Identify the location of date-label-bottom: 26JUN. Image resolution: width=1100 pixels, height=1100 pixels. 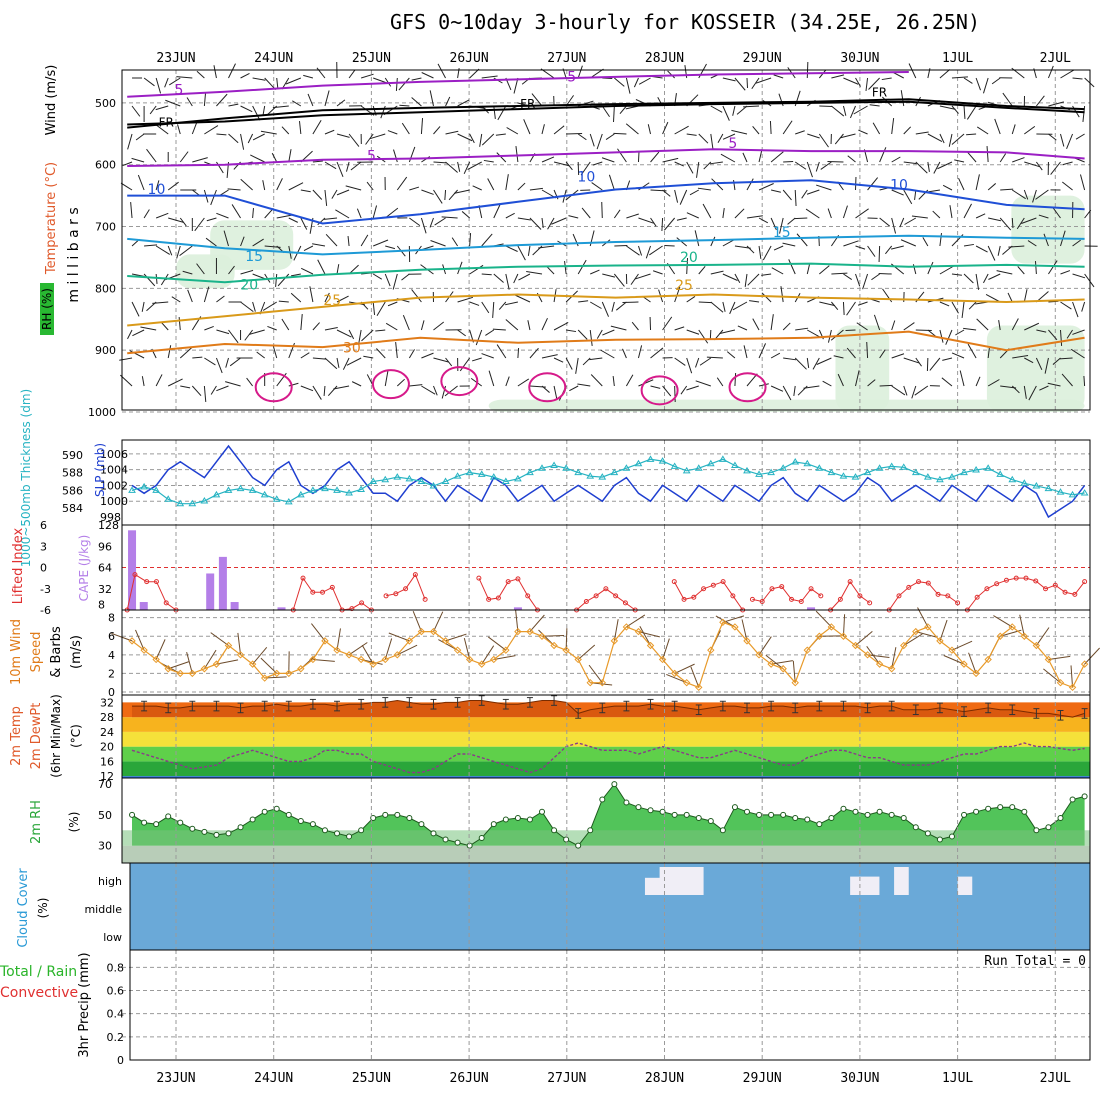
(469, 1078).